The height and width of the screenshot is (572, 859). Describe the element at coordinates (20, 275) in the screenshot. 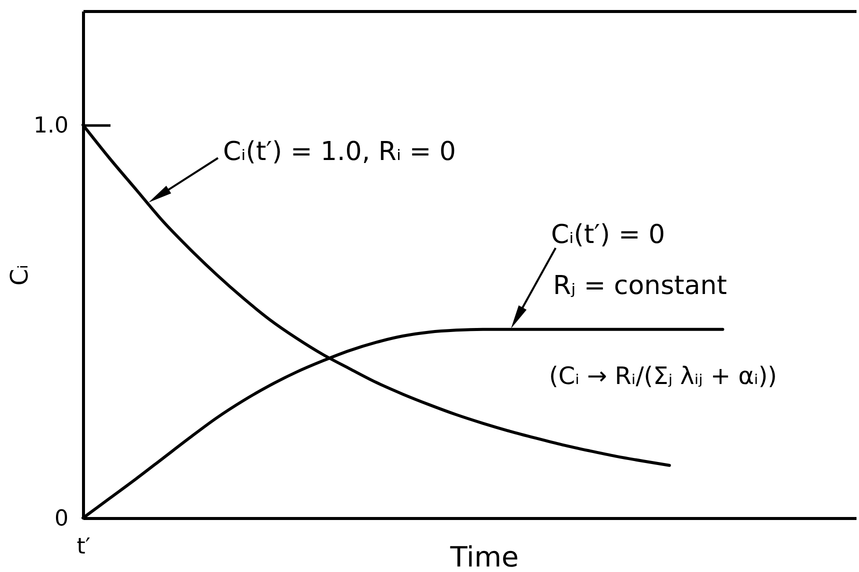

I see `y-axis-title: Cᵢ` at that location.